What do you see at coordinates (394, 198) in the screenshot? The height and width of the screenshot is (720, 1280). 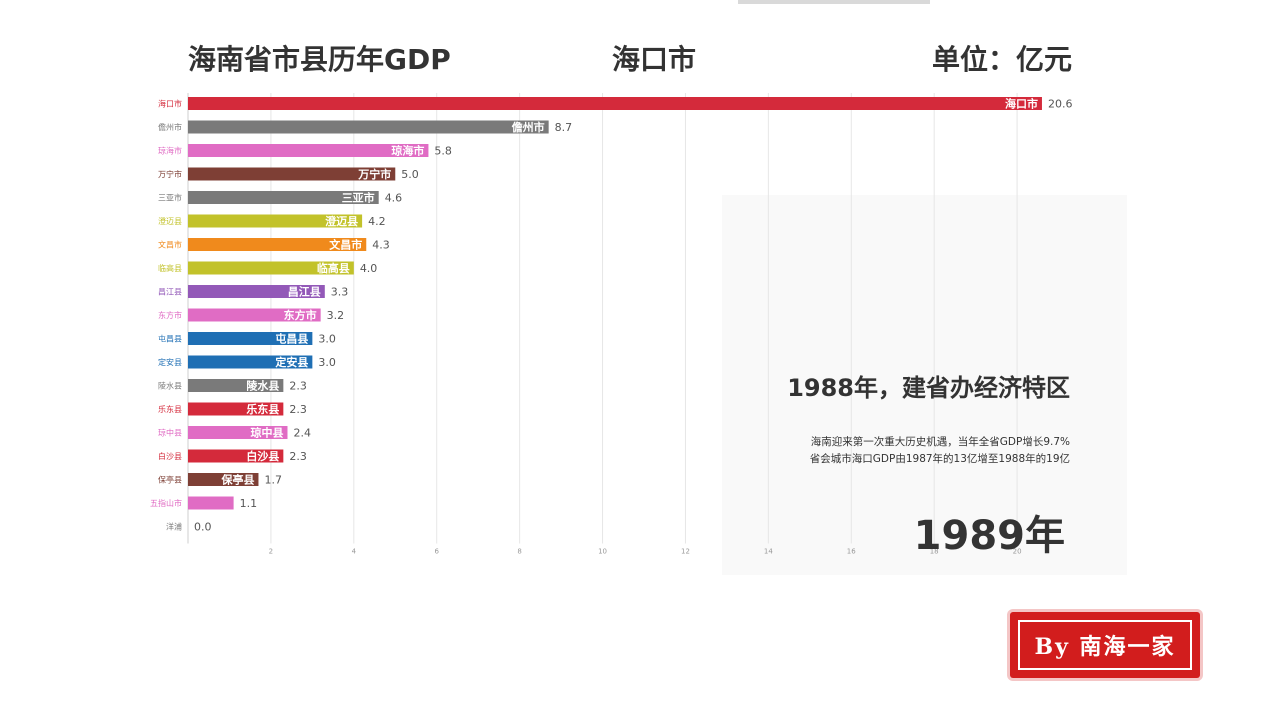 I see `value-label: 4.6` at bounding box center [394, 198].